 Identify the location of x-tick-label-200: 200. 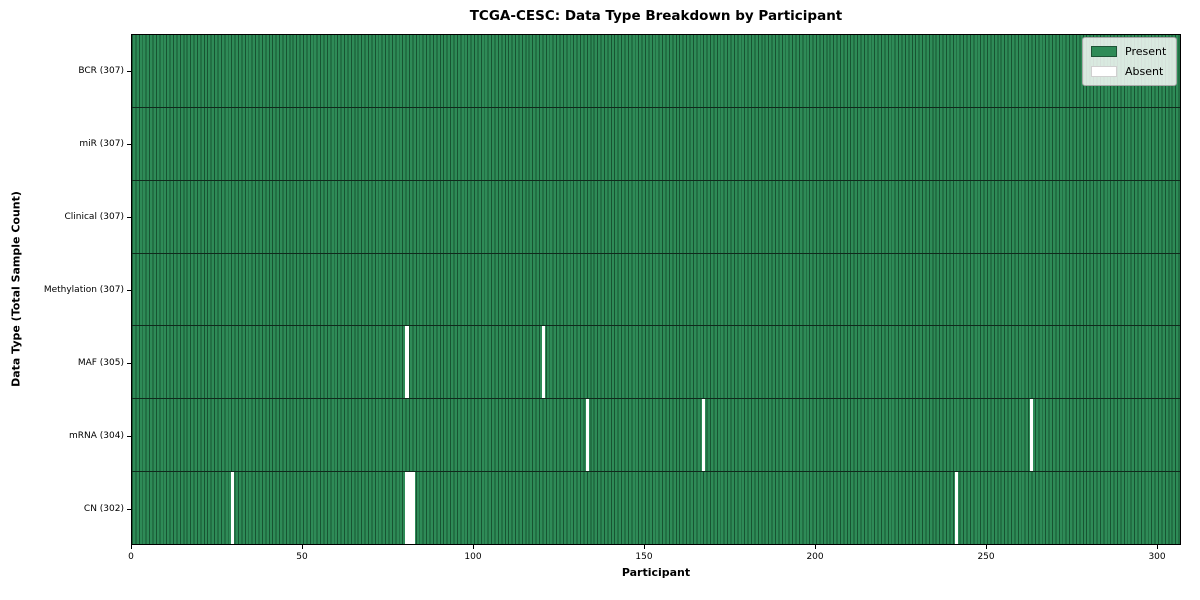
(815, 557).